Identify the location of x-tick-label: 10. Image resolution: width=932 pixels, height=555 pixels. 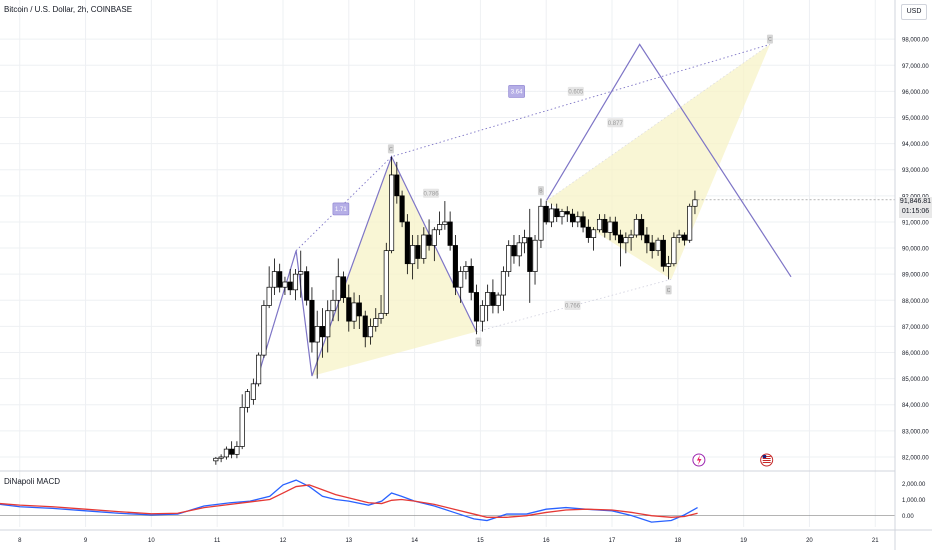
(151, 541).